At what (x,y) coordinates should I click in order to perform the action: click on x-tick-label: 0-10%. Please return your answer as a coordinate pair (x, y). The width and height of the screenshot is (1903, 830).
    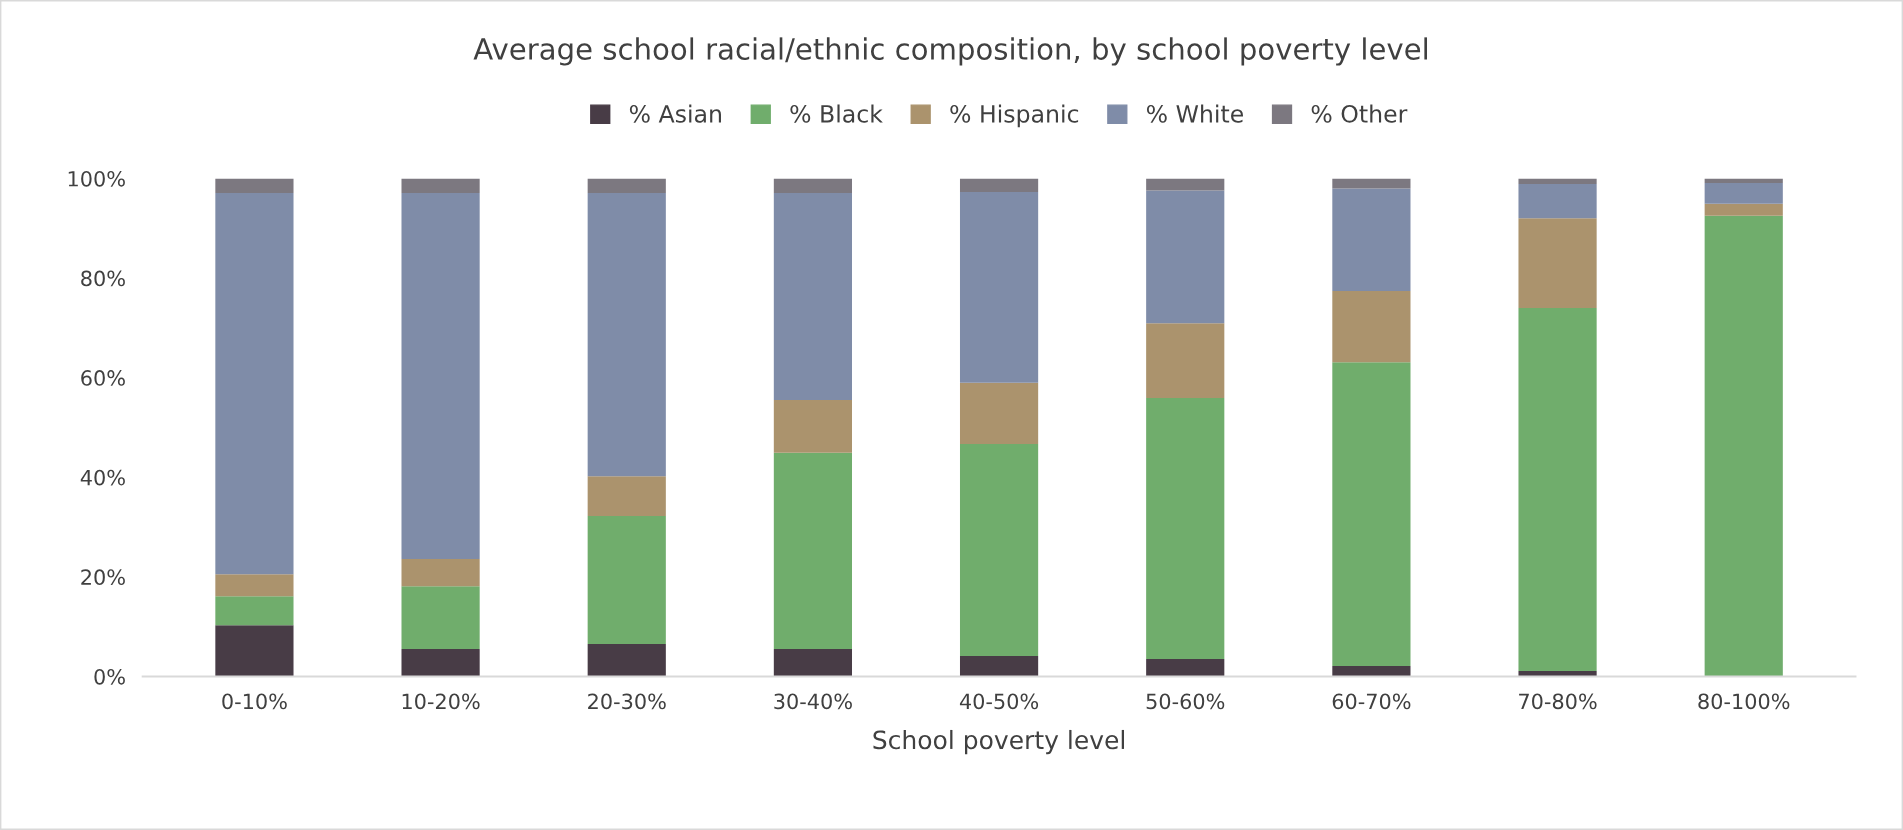
    Looking at the image, I should click on (254, 701).